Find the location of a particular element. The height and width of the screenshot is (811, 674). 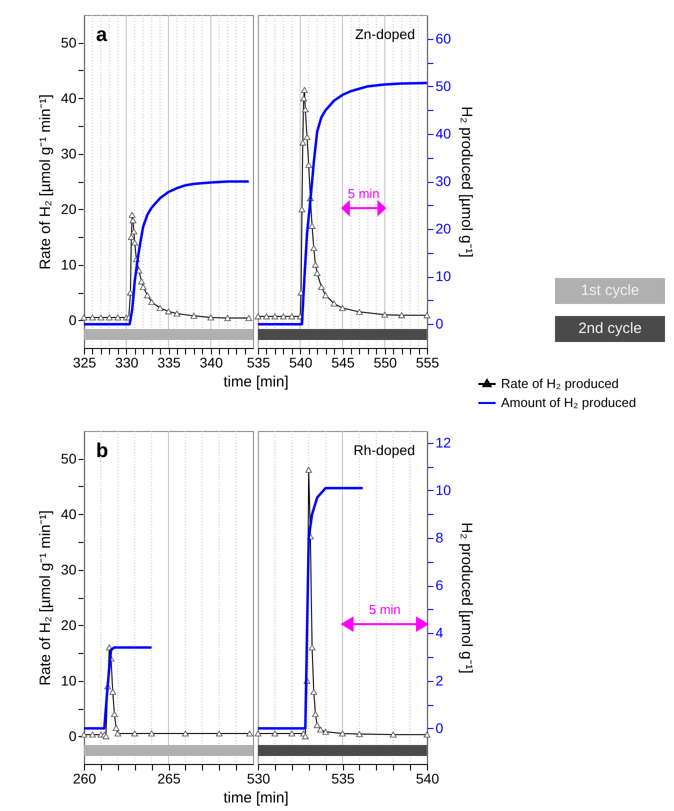

y2-tick-label: 50 is located at coordinates (444, 86).